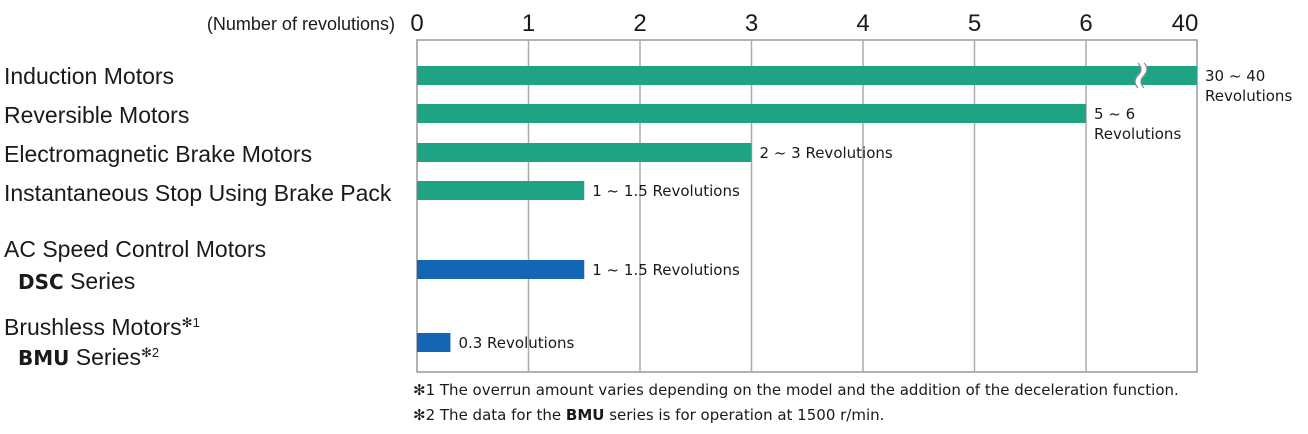  I want to click on data-label: 30 ~ 40, so click(1235, 76).